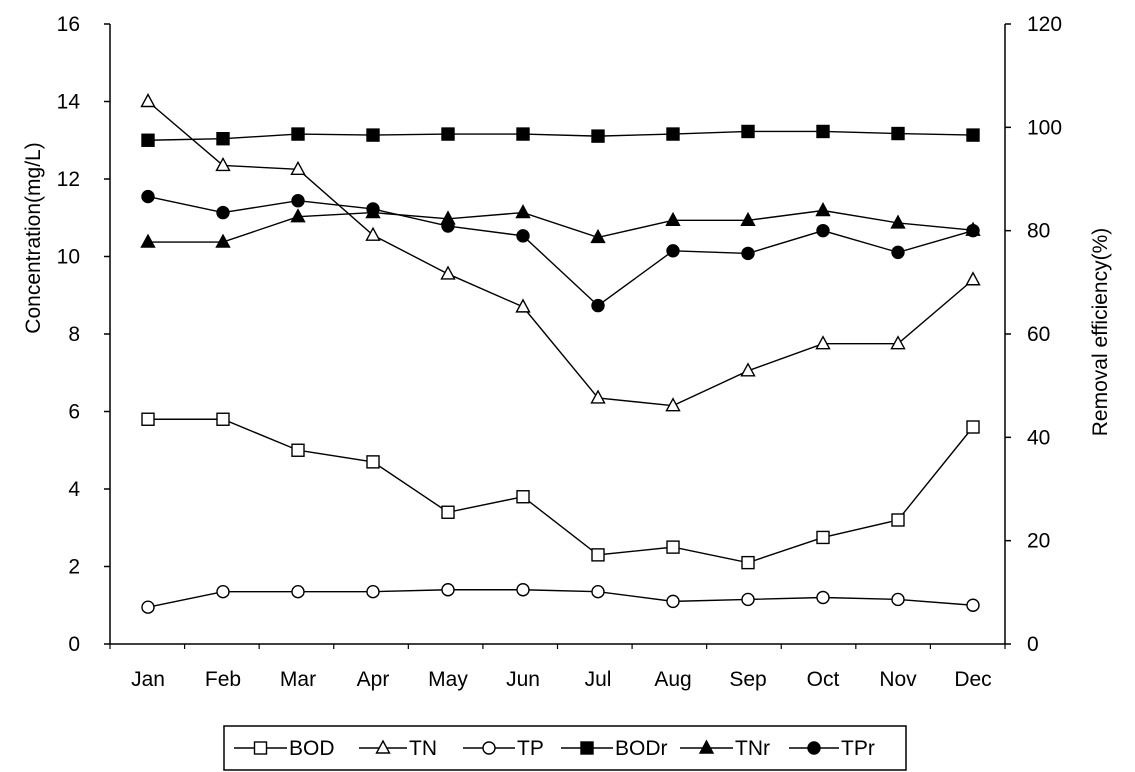  I want to click on series-line-tp, so click(560, 598).